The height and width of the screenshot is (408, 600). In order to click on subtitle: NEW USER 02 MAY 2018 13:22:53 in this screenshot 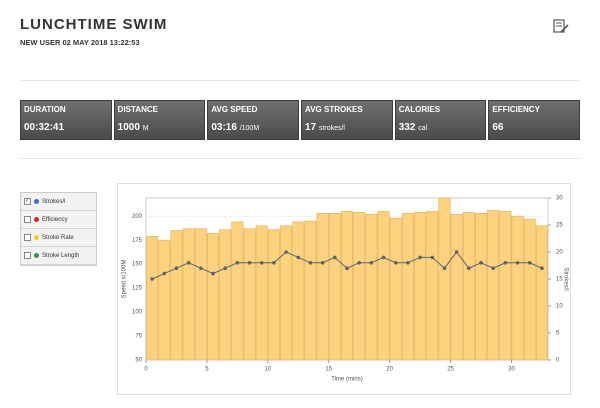, I will do `click(80, 42)`.